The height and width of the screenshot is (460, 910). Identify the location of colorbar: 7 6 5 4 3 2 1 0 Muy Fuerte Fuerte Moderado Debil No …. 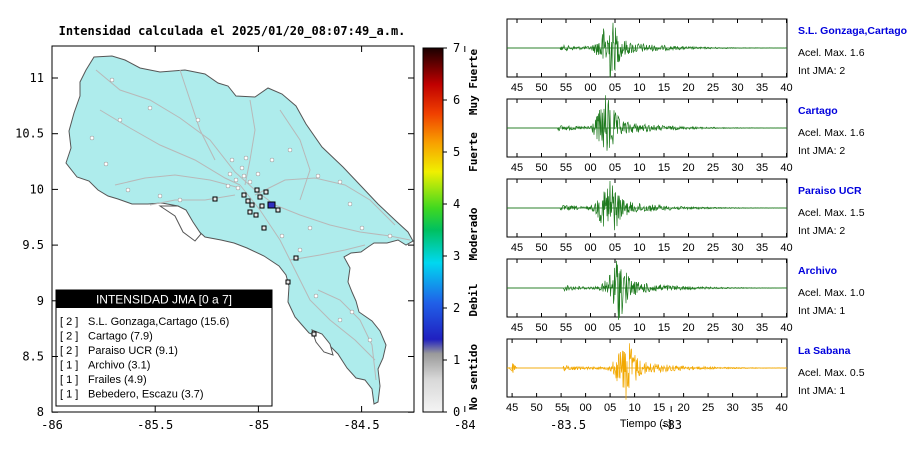
(451, 230).